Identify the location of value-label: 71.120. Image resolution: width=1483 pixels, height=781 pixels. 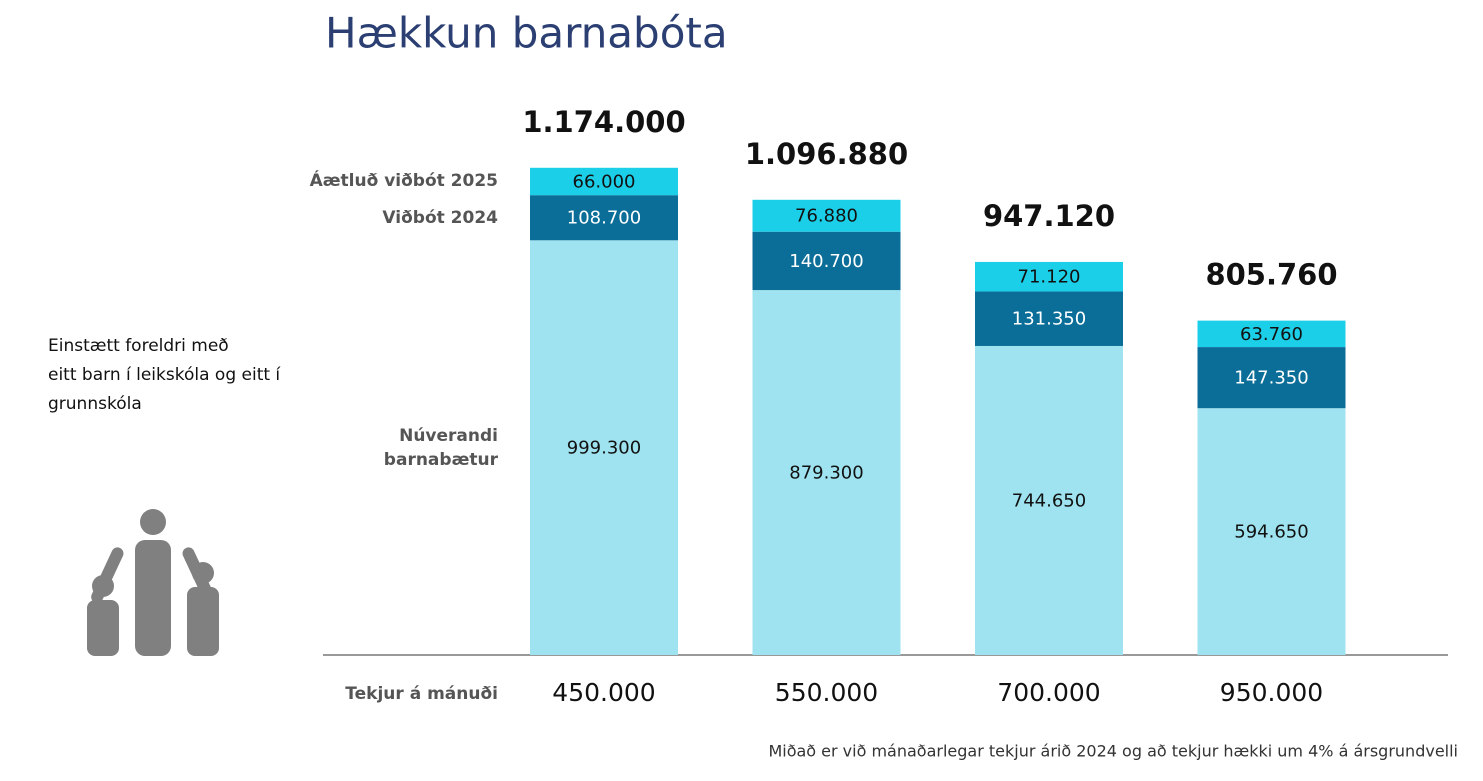
(1049, 277).